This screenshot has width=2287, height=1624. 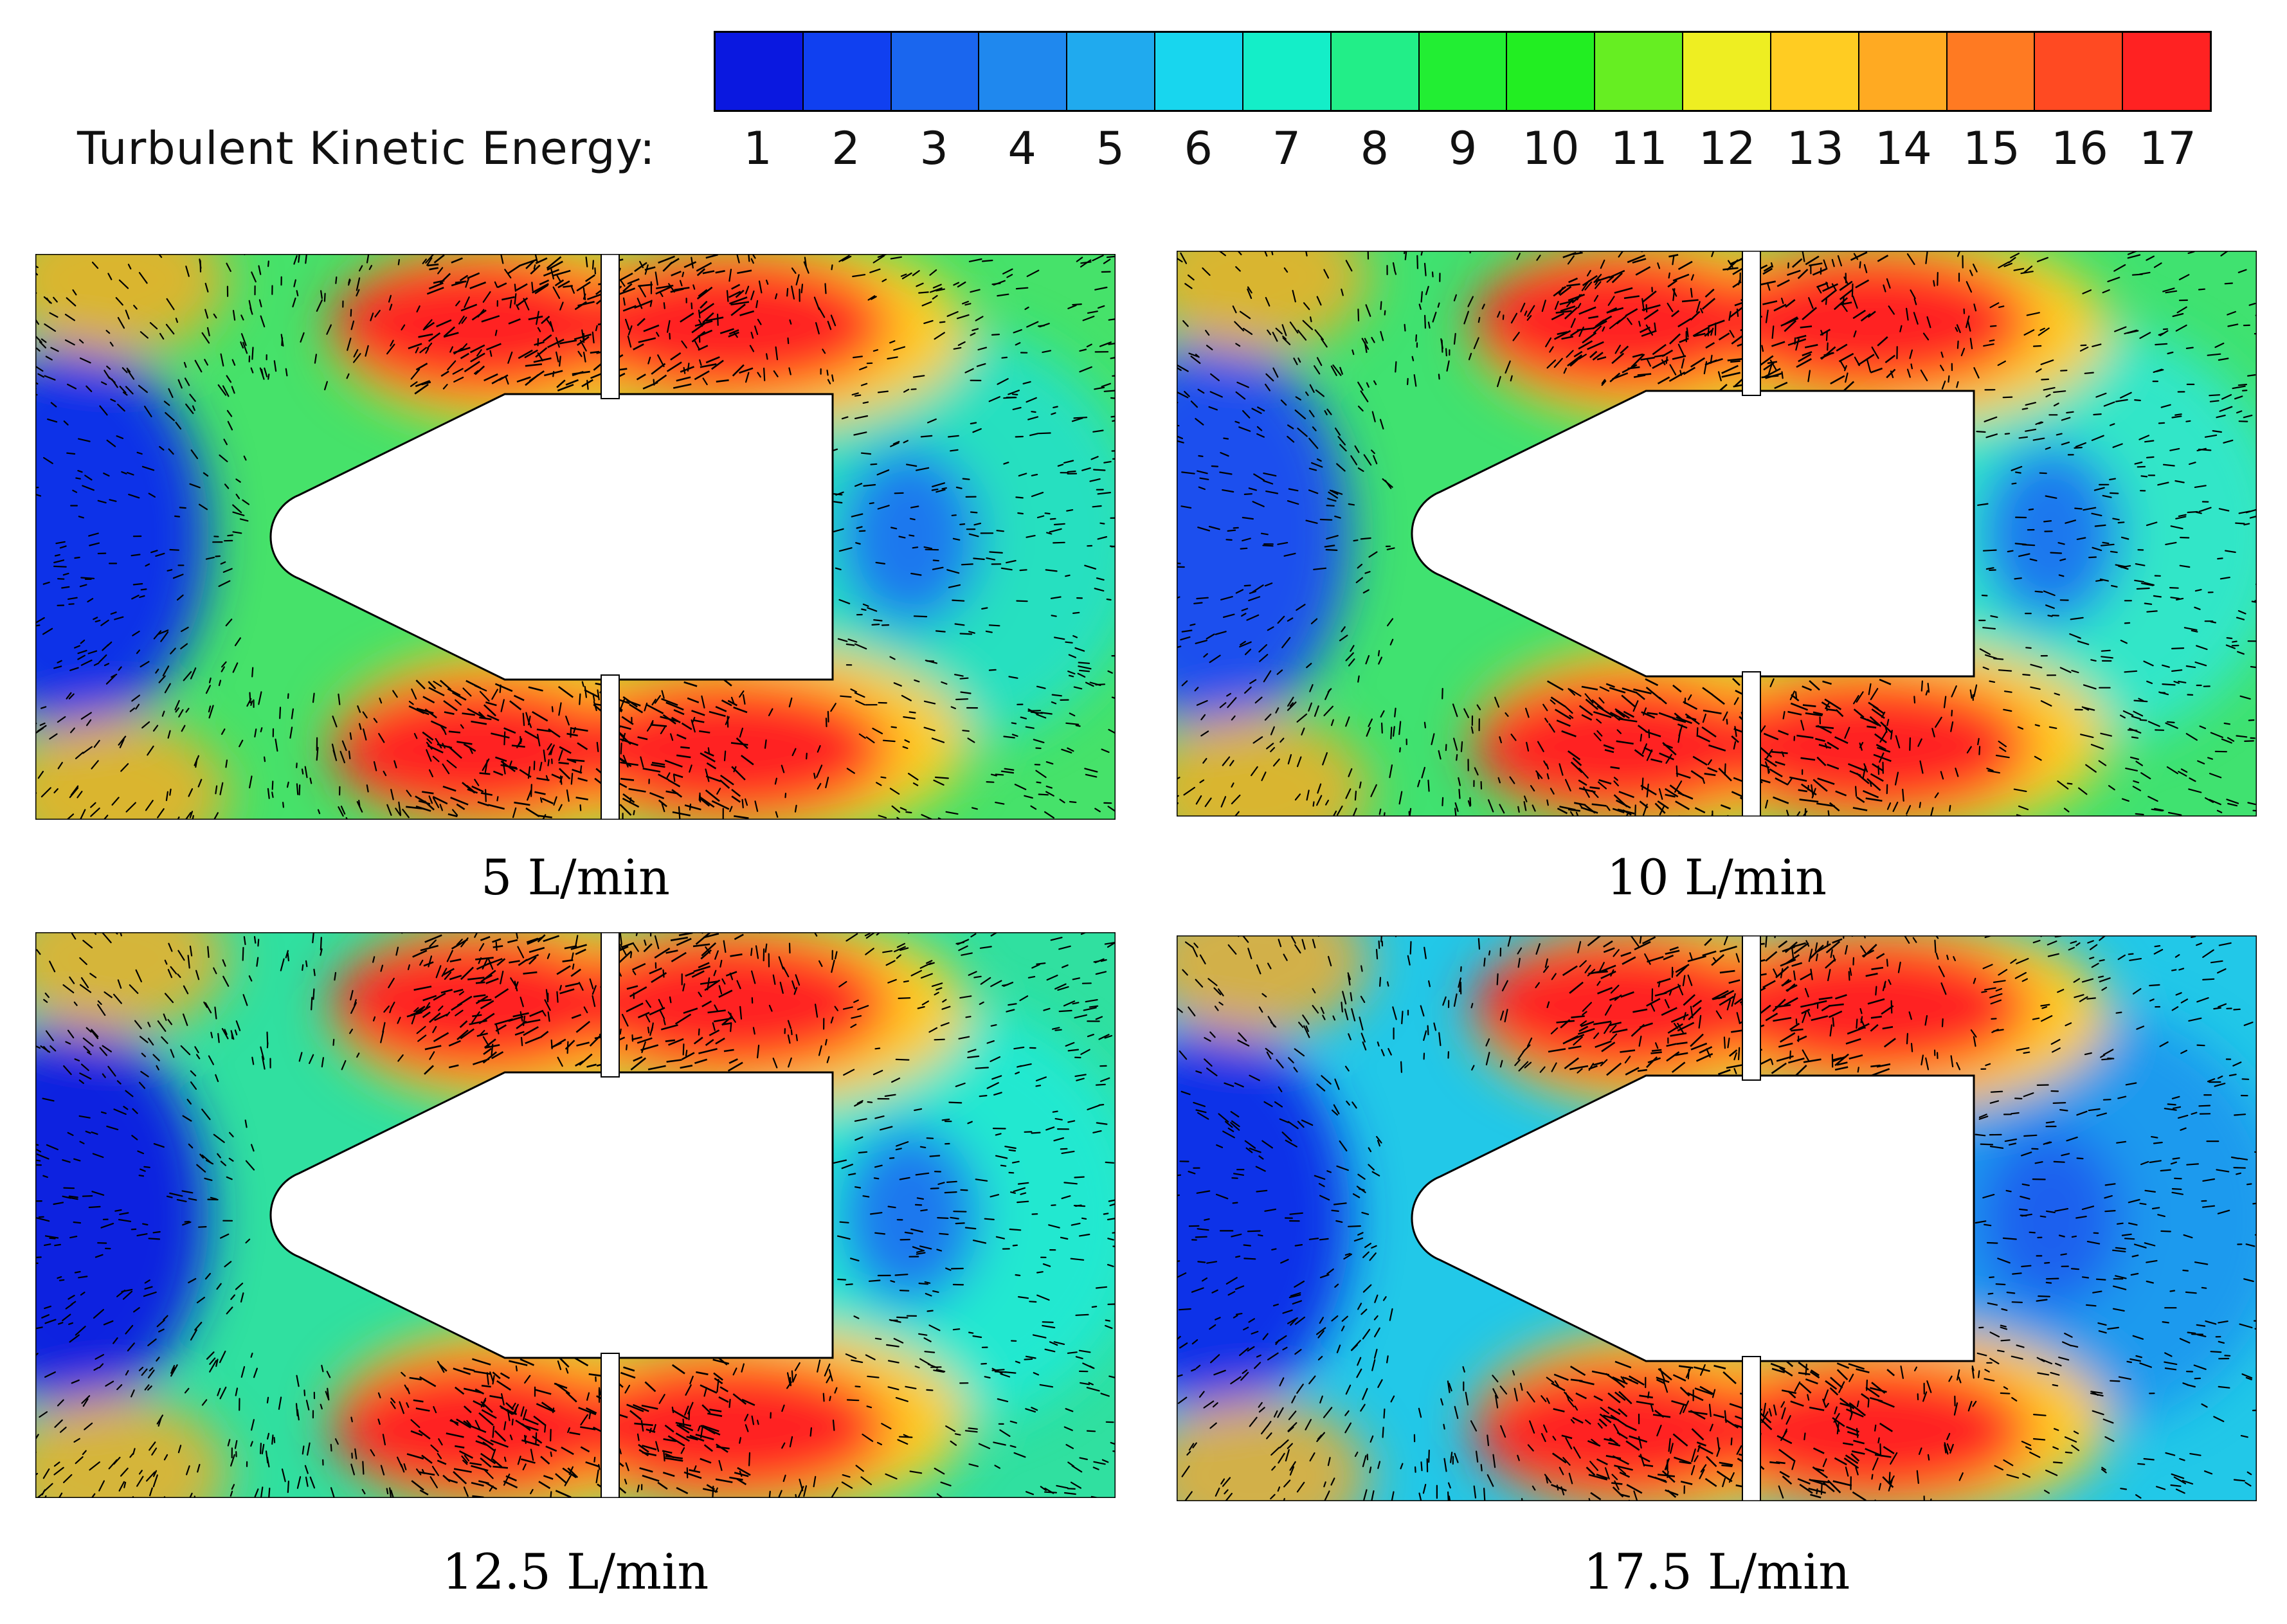 I want to click on colorbar-tick-label: 3, so click(x=933, y=148).